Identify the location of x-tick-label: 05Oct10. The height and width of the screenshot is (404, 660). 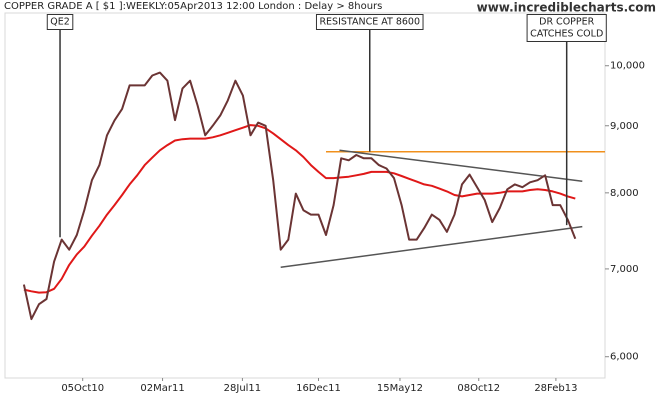
(82, 388).